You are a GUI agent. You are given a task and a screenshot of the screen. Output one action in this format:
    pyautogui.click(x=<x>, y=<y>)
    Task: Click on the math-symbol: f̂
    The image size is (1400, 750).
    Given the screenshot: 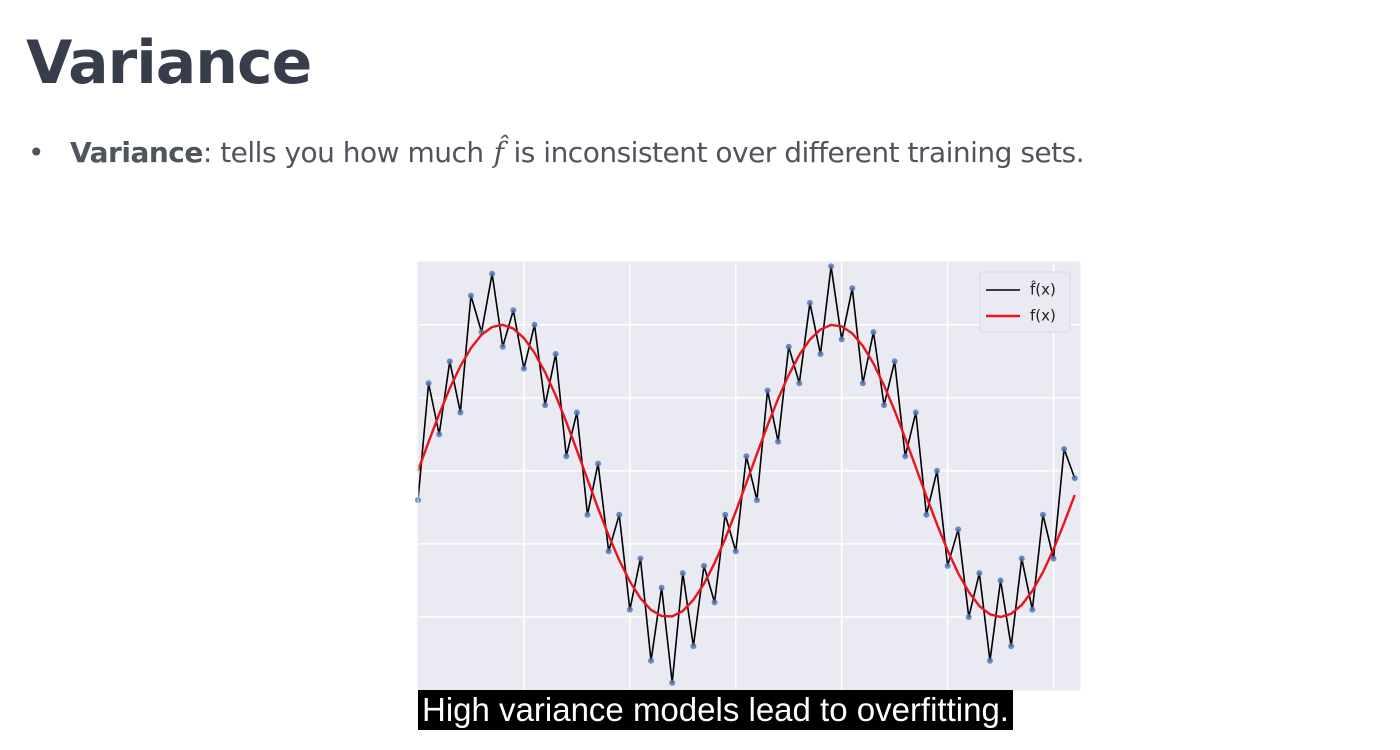 What is the action you would take?
    pyautogui.click(x=498, y=152)
    